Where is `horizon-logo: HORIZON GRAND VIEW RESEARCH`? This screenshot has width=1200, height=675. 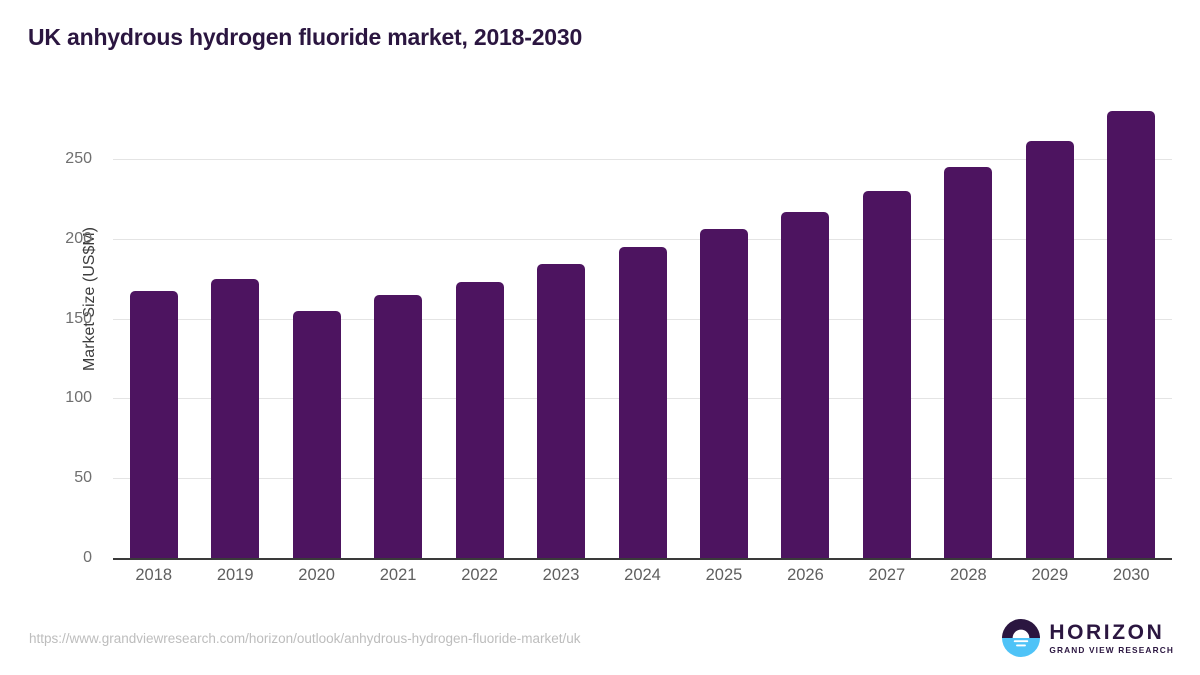 horizon-logo: HORIZON GRAND VIEW RESEARCH is located at coordinates (1088, 638).